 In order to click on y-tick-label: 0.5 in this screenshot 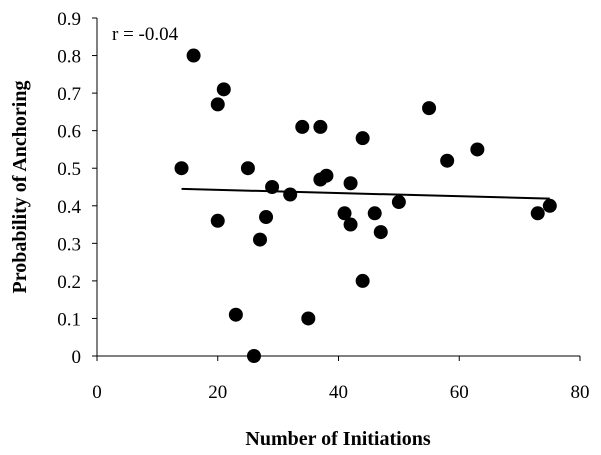, I will do `click(69, 169)`.